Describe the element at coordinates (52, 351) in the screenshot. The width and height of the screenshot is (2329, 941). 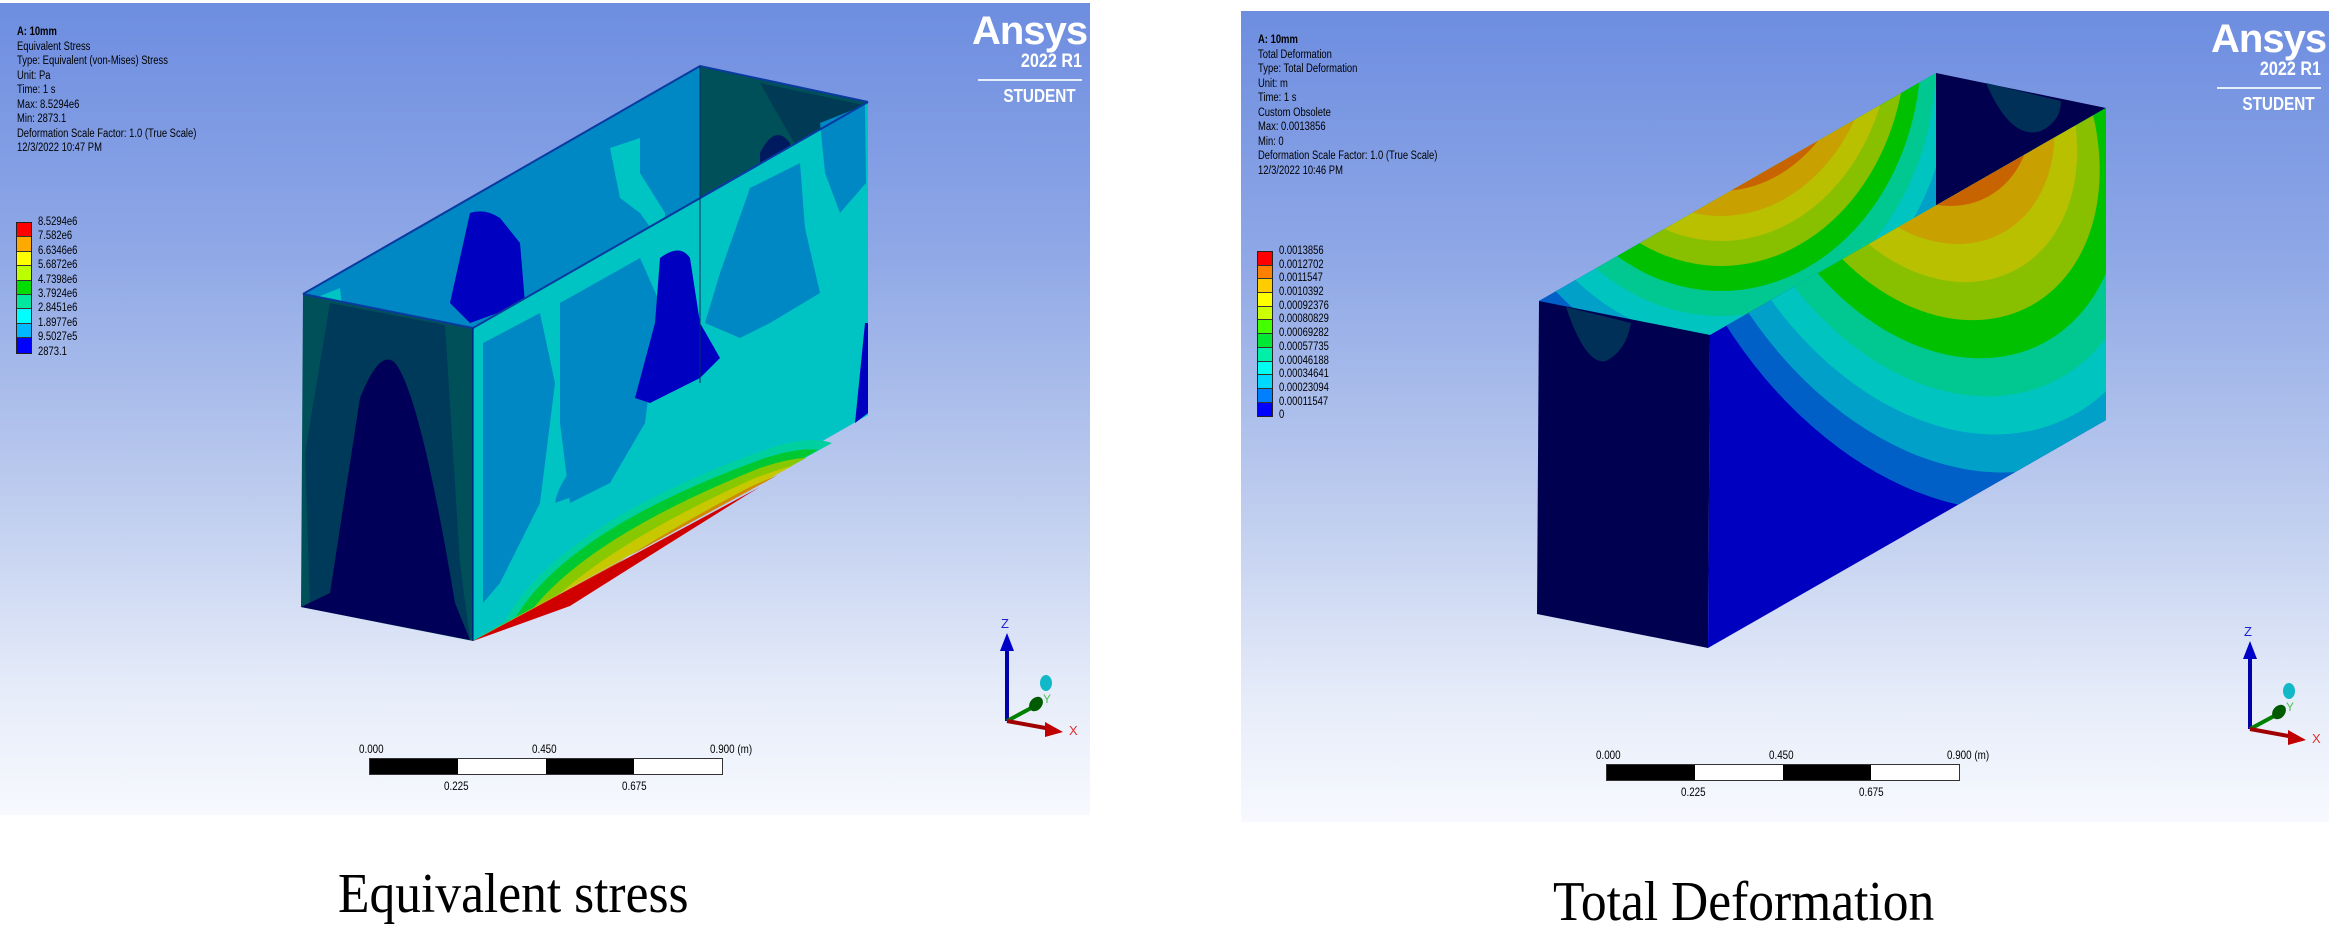
I see `legend-label: 2873.1` at that location.